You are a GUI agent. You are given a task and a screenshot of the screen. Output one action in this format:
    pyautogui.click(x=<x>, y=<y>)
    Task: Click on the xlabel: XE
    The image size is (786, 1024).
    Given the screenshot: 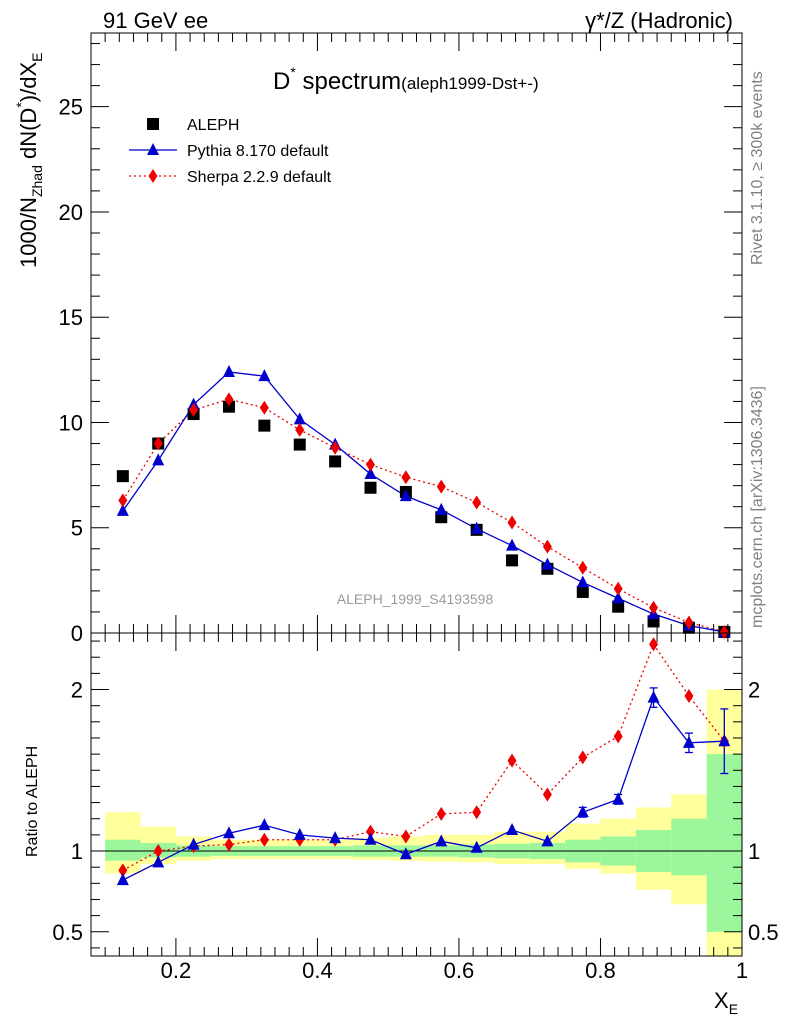 What is the action you would take?
    pyautogui.click(x=726, y=1002)
    